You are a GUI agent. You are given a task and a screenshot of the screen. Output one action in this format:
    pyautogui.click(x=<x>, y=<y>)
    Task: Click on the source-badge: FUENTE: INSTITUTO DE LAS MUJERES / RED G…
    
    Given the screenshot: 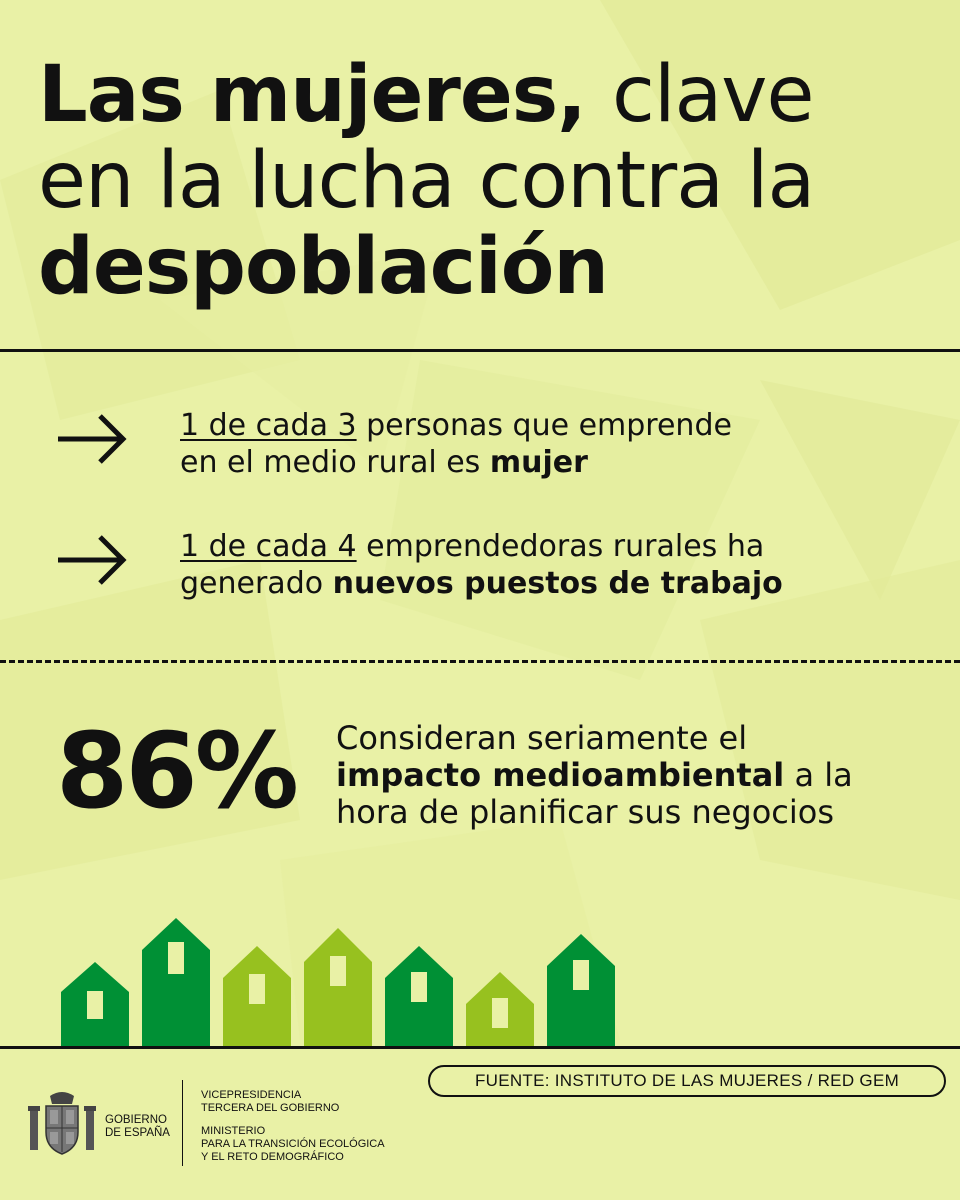 What is the action you would take?
    pyautogui.click(x=687, y=1081)
    